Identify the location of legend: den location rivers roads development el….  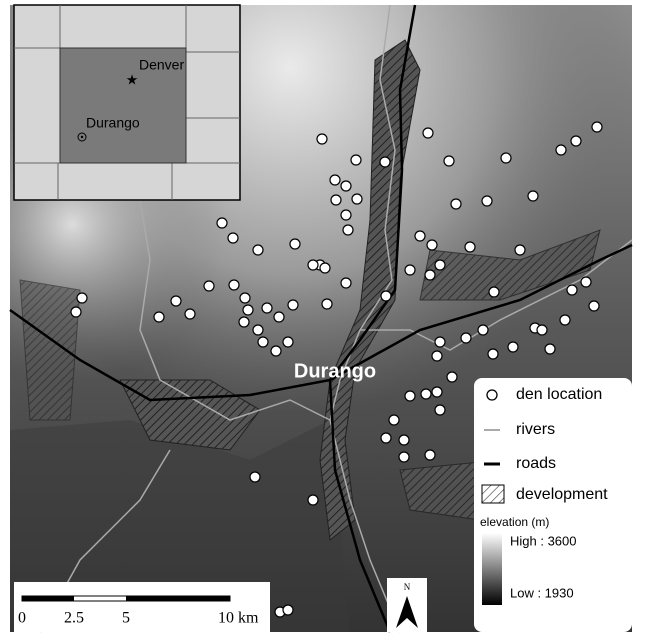
(553, 505).